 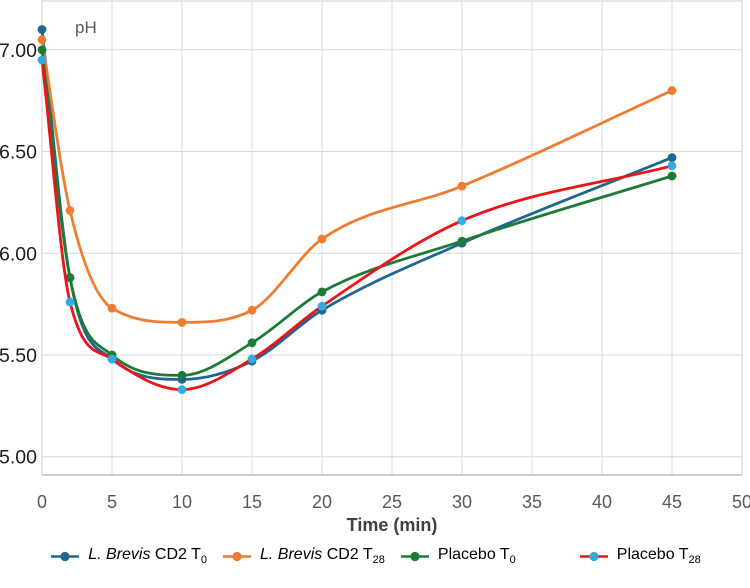 I want to click on legend-item-0: L. Brevis CD2 T0, so click(x=128, y=556).